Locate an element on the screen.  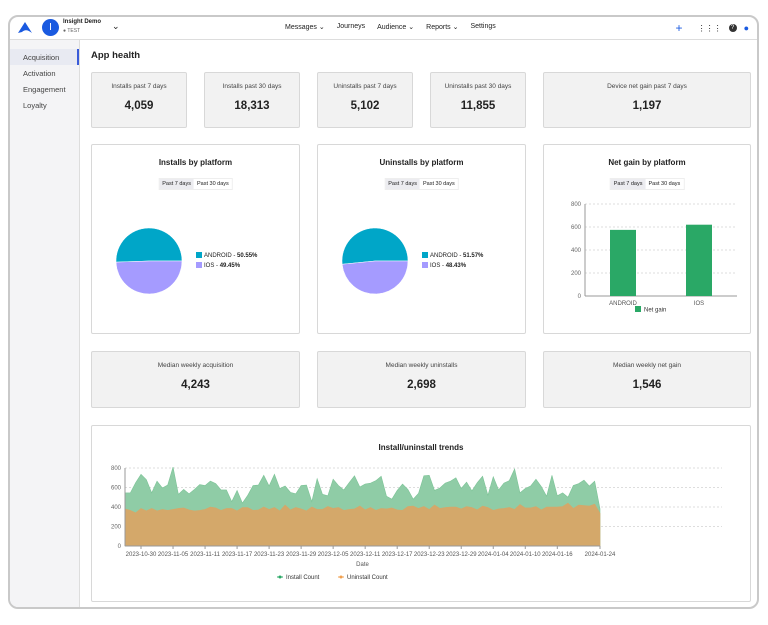
x-tick-label: 2024-01-24 is located at coordinates (600, 555).